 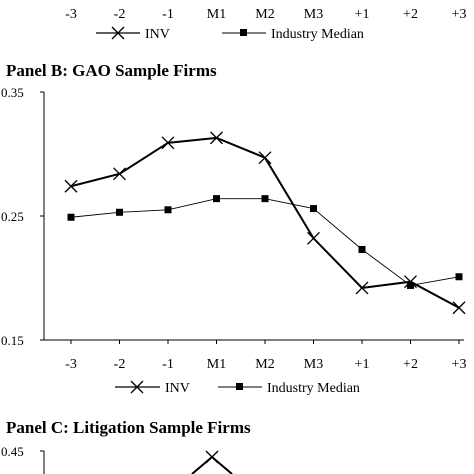 What do you see at coordinates (212, 462) in the screenshot?
I see `panel-c-inv-partial-line` at bounding box center [212, 462].